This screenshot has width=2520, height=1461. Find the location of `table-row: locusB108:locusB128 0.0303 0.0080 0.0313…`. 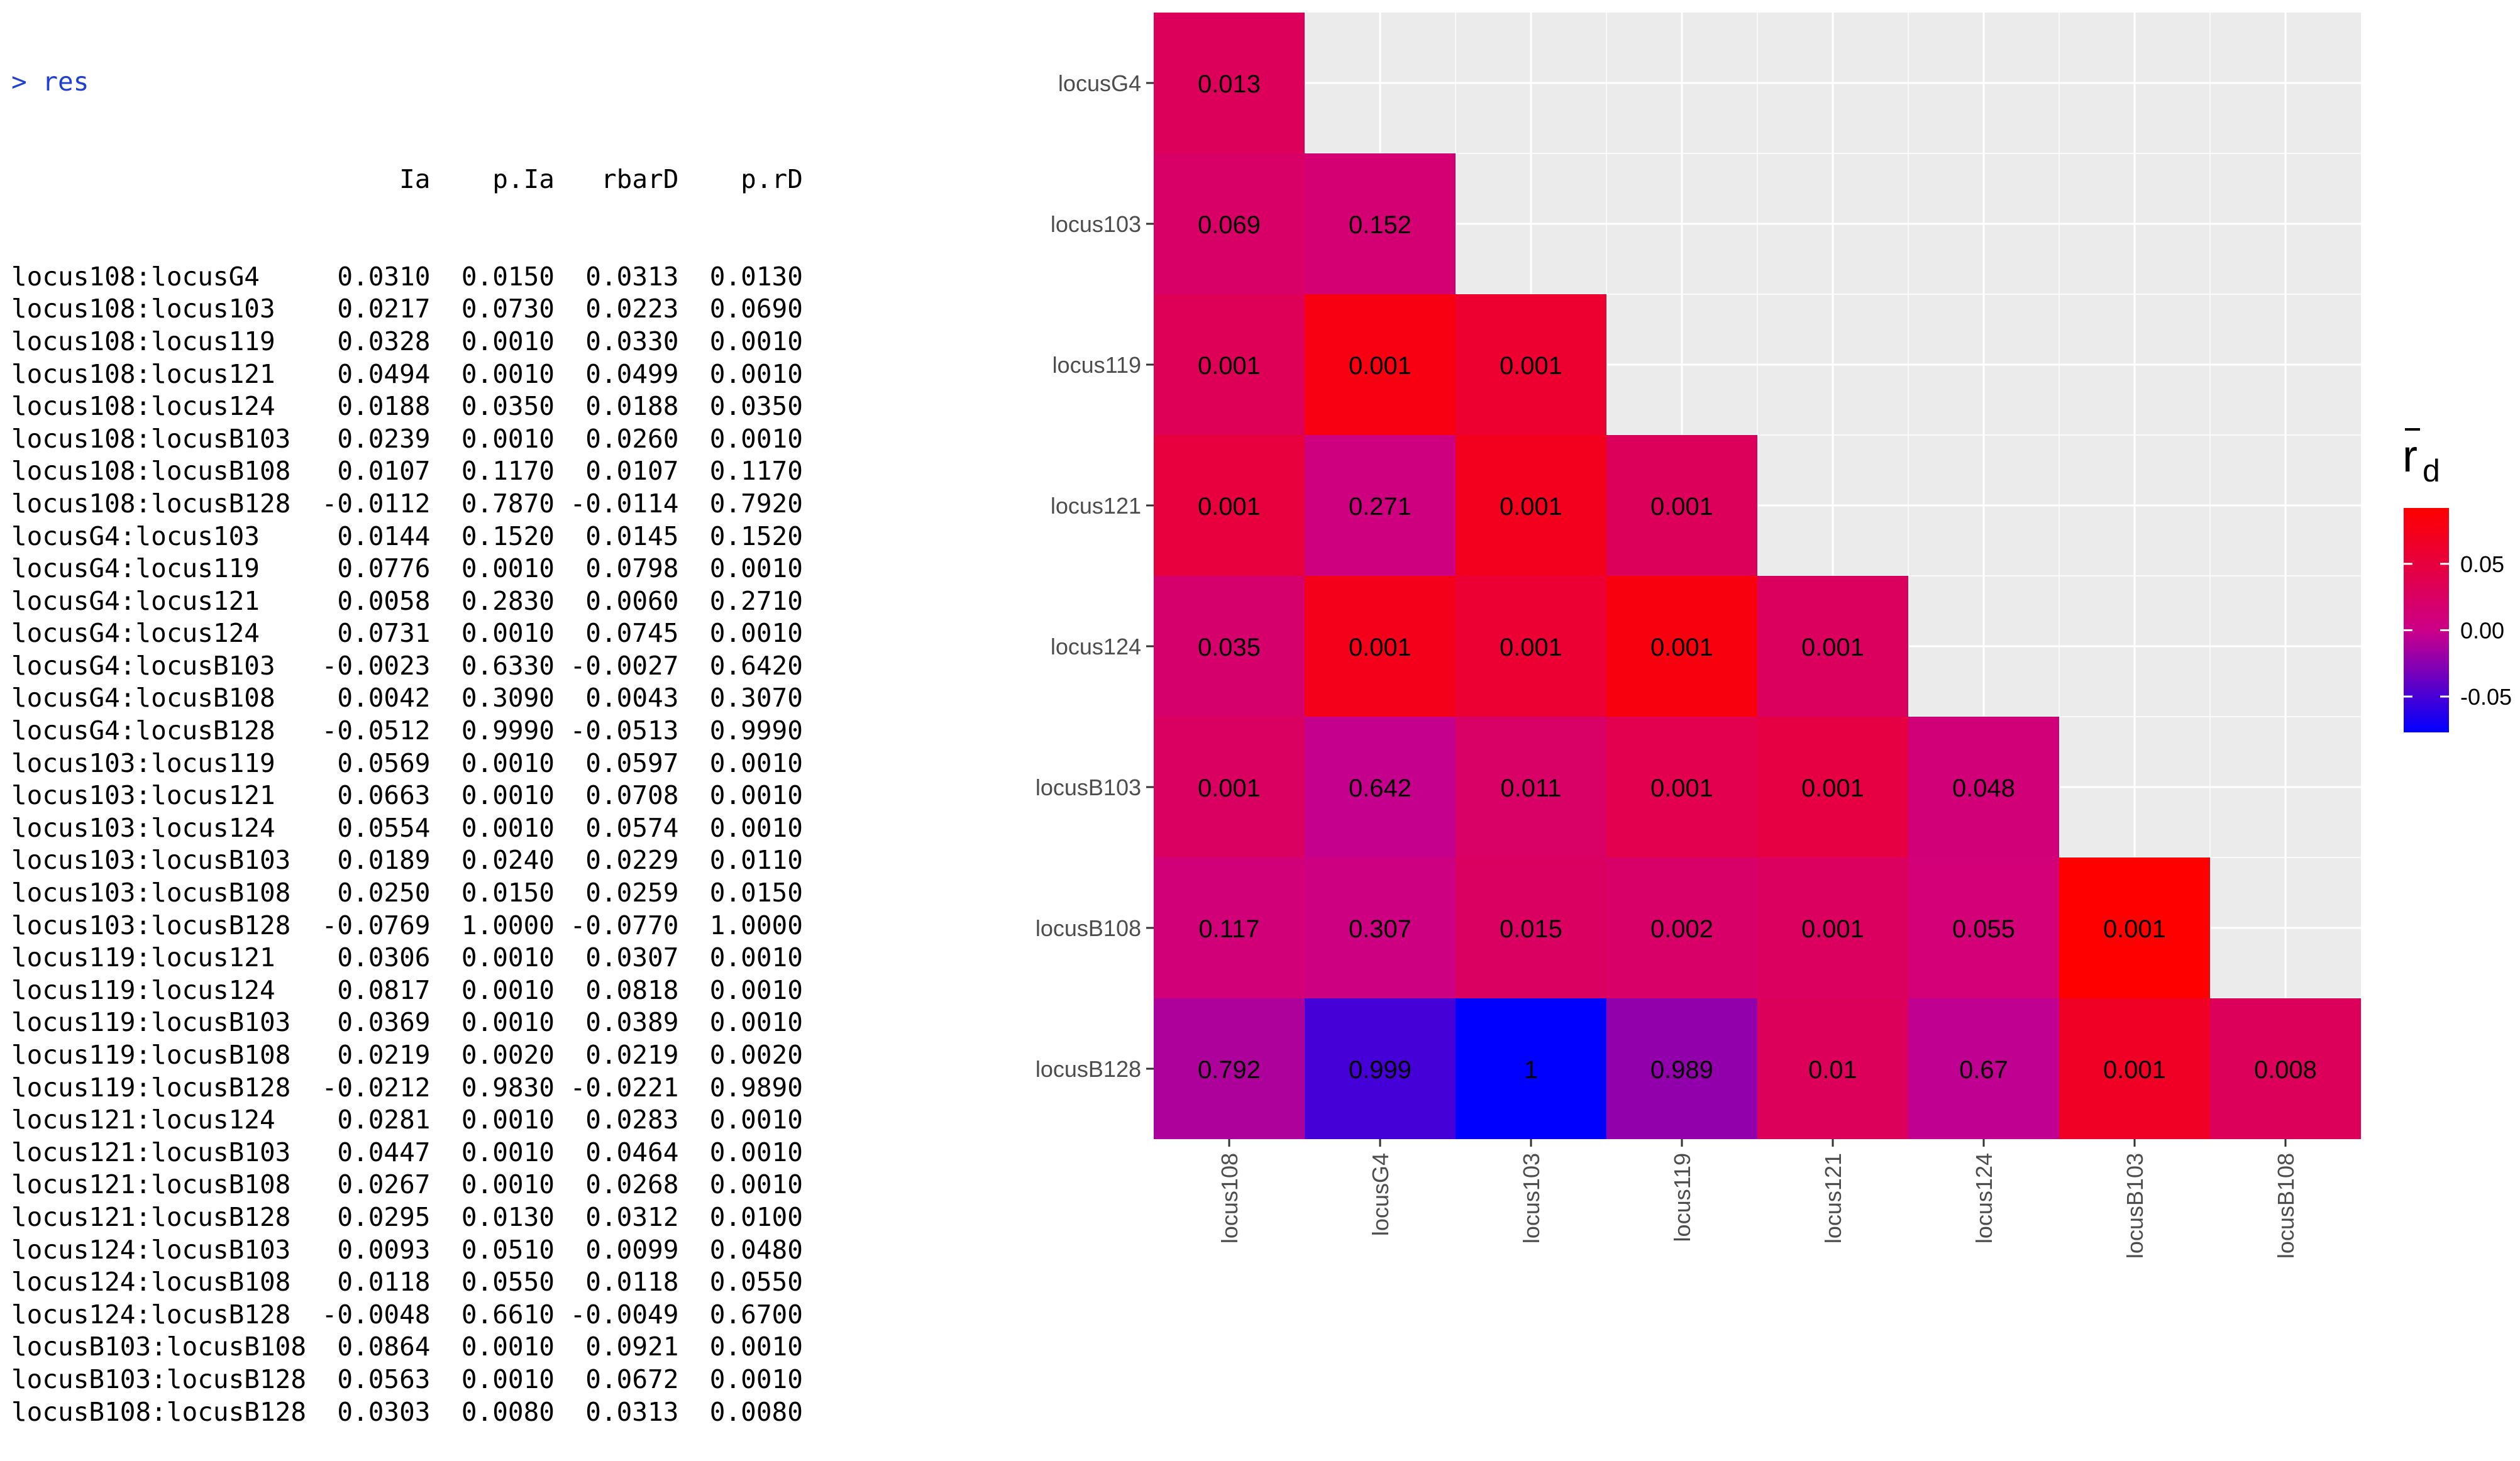

table-row: locusB108:locusB128 0.0303 0.0080 0.0313… is located at coordinates (407, 1411).